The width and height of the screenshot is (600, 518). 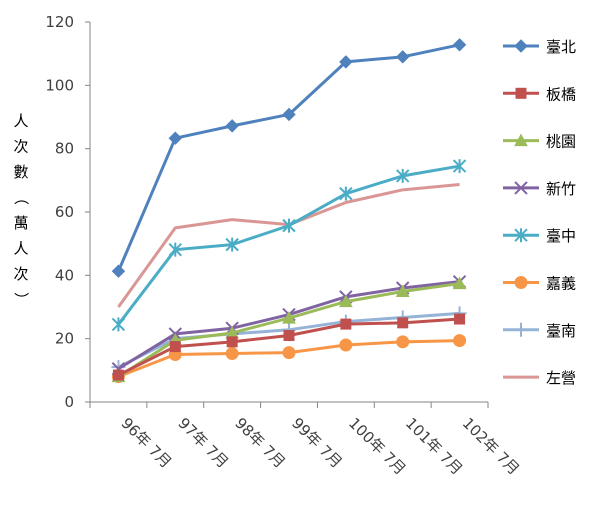 I want to click on legend-label: 左營, so click(x=561, y=378).